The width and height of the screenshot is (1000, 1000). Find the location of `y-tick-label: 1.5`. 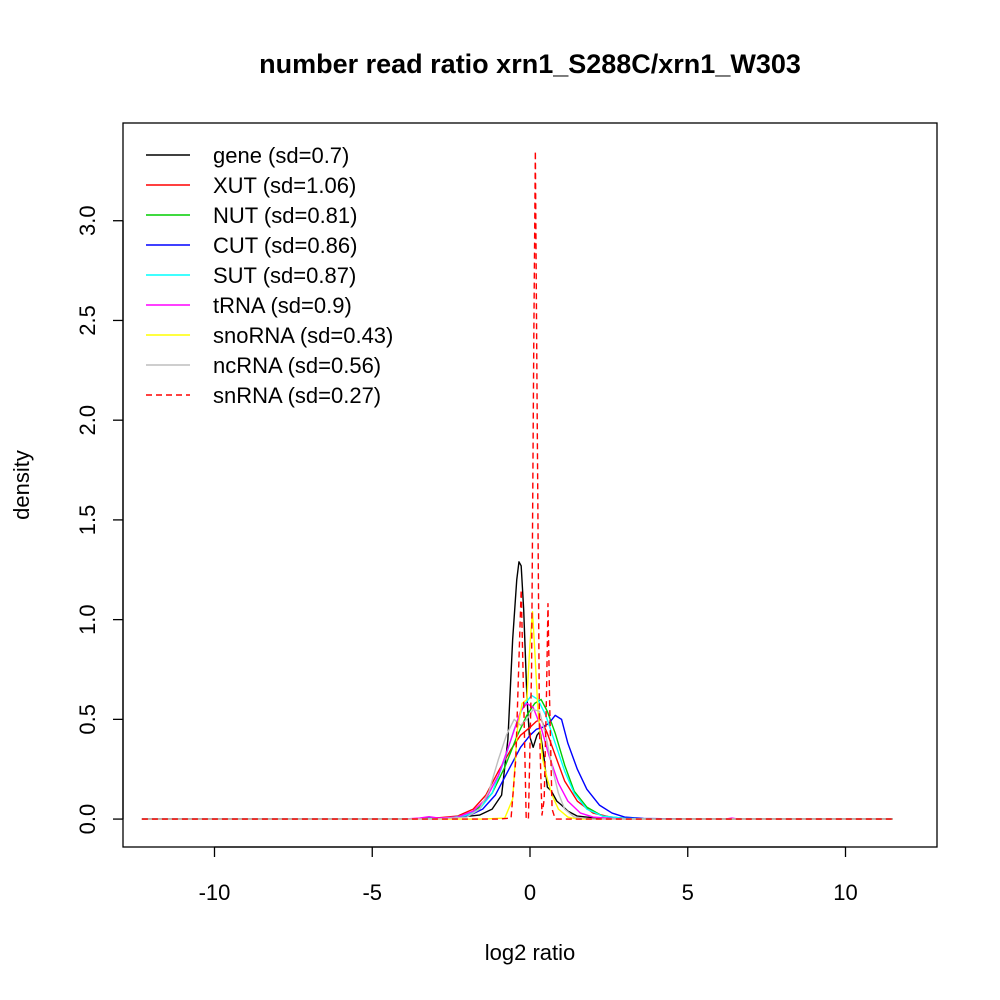

y-tick-label: 1.5 is located at coordinates (87, 520).